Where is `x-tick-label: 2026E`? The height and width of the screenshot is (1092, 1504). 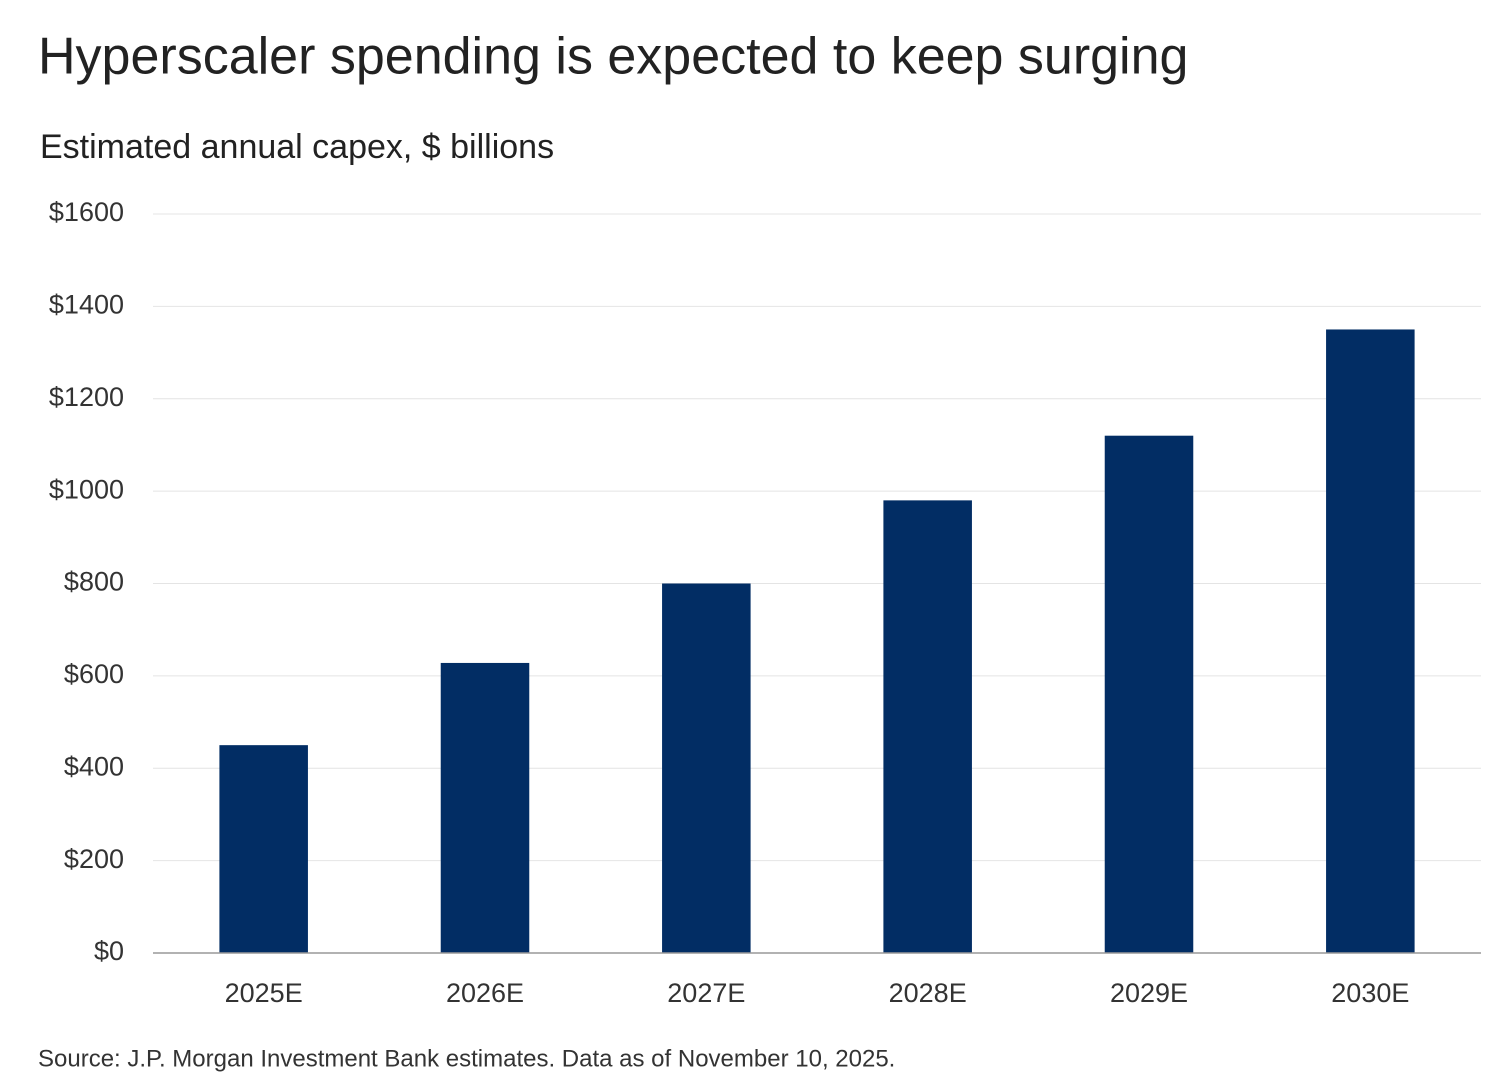 x-tick-label: 2026E is located at coordinates (485, 993).